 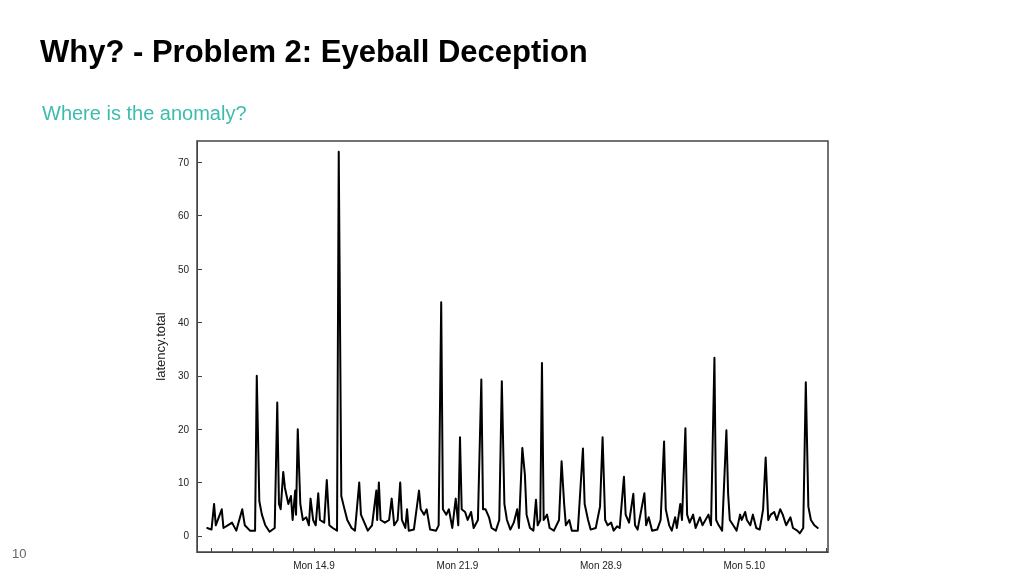 I want to click on y-tick-label: 30, so click(x=183, y=376).